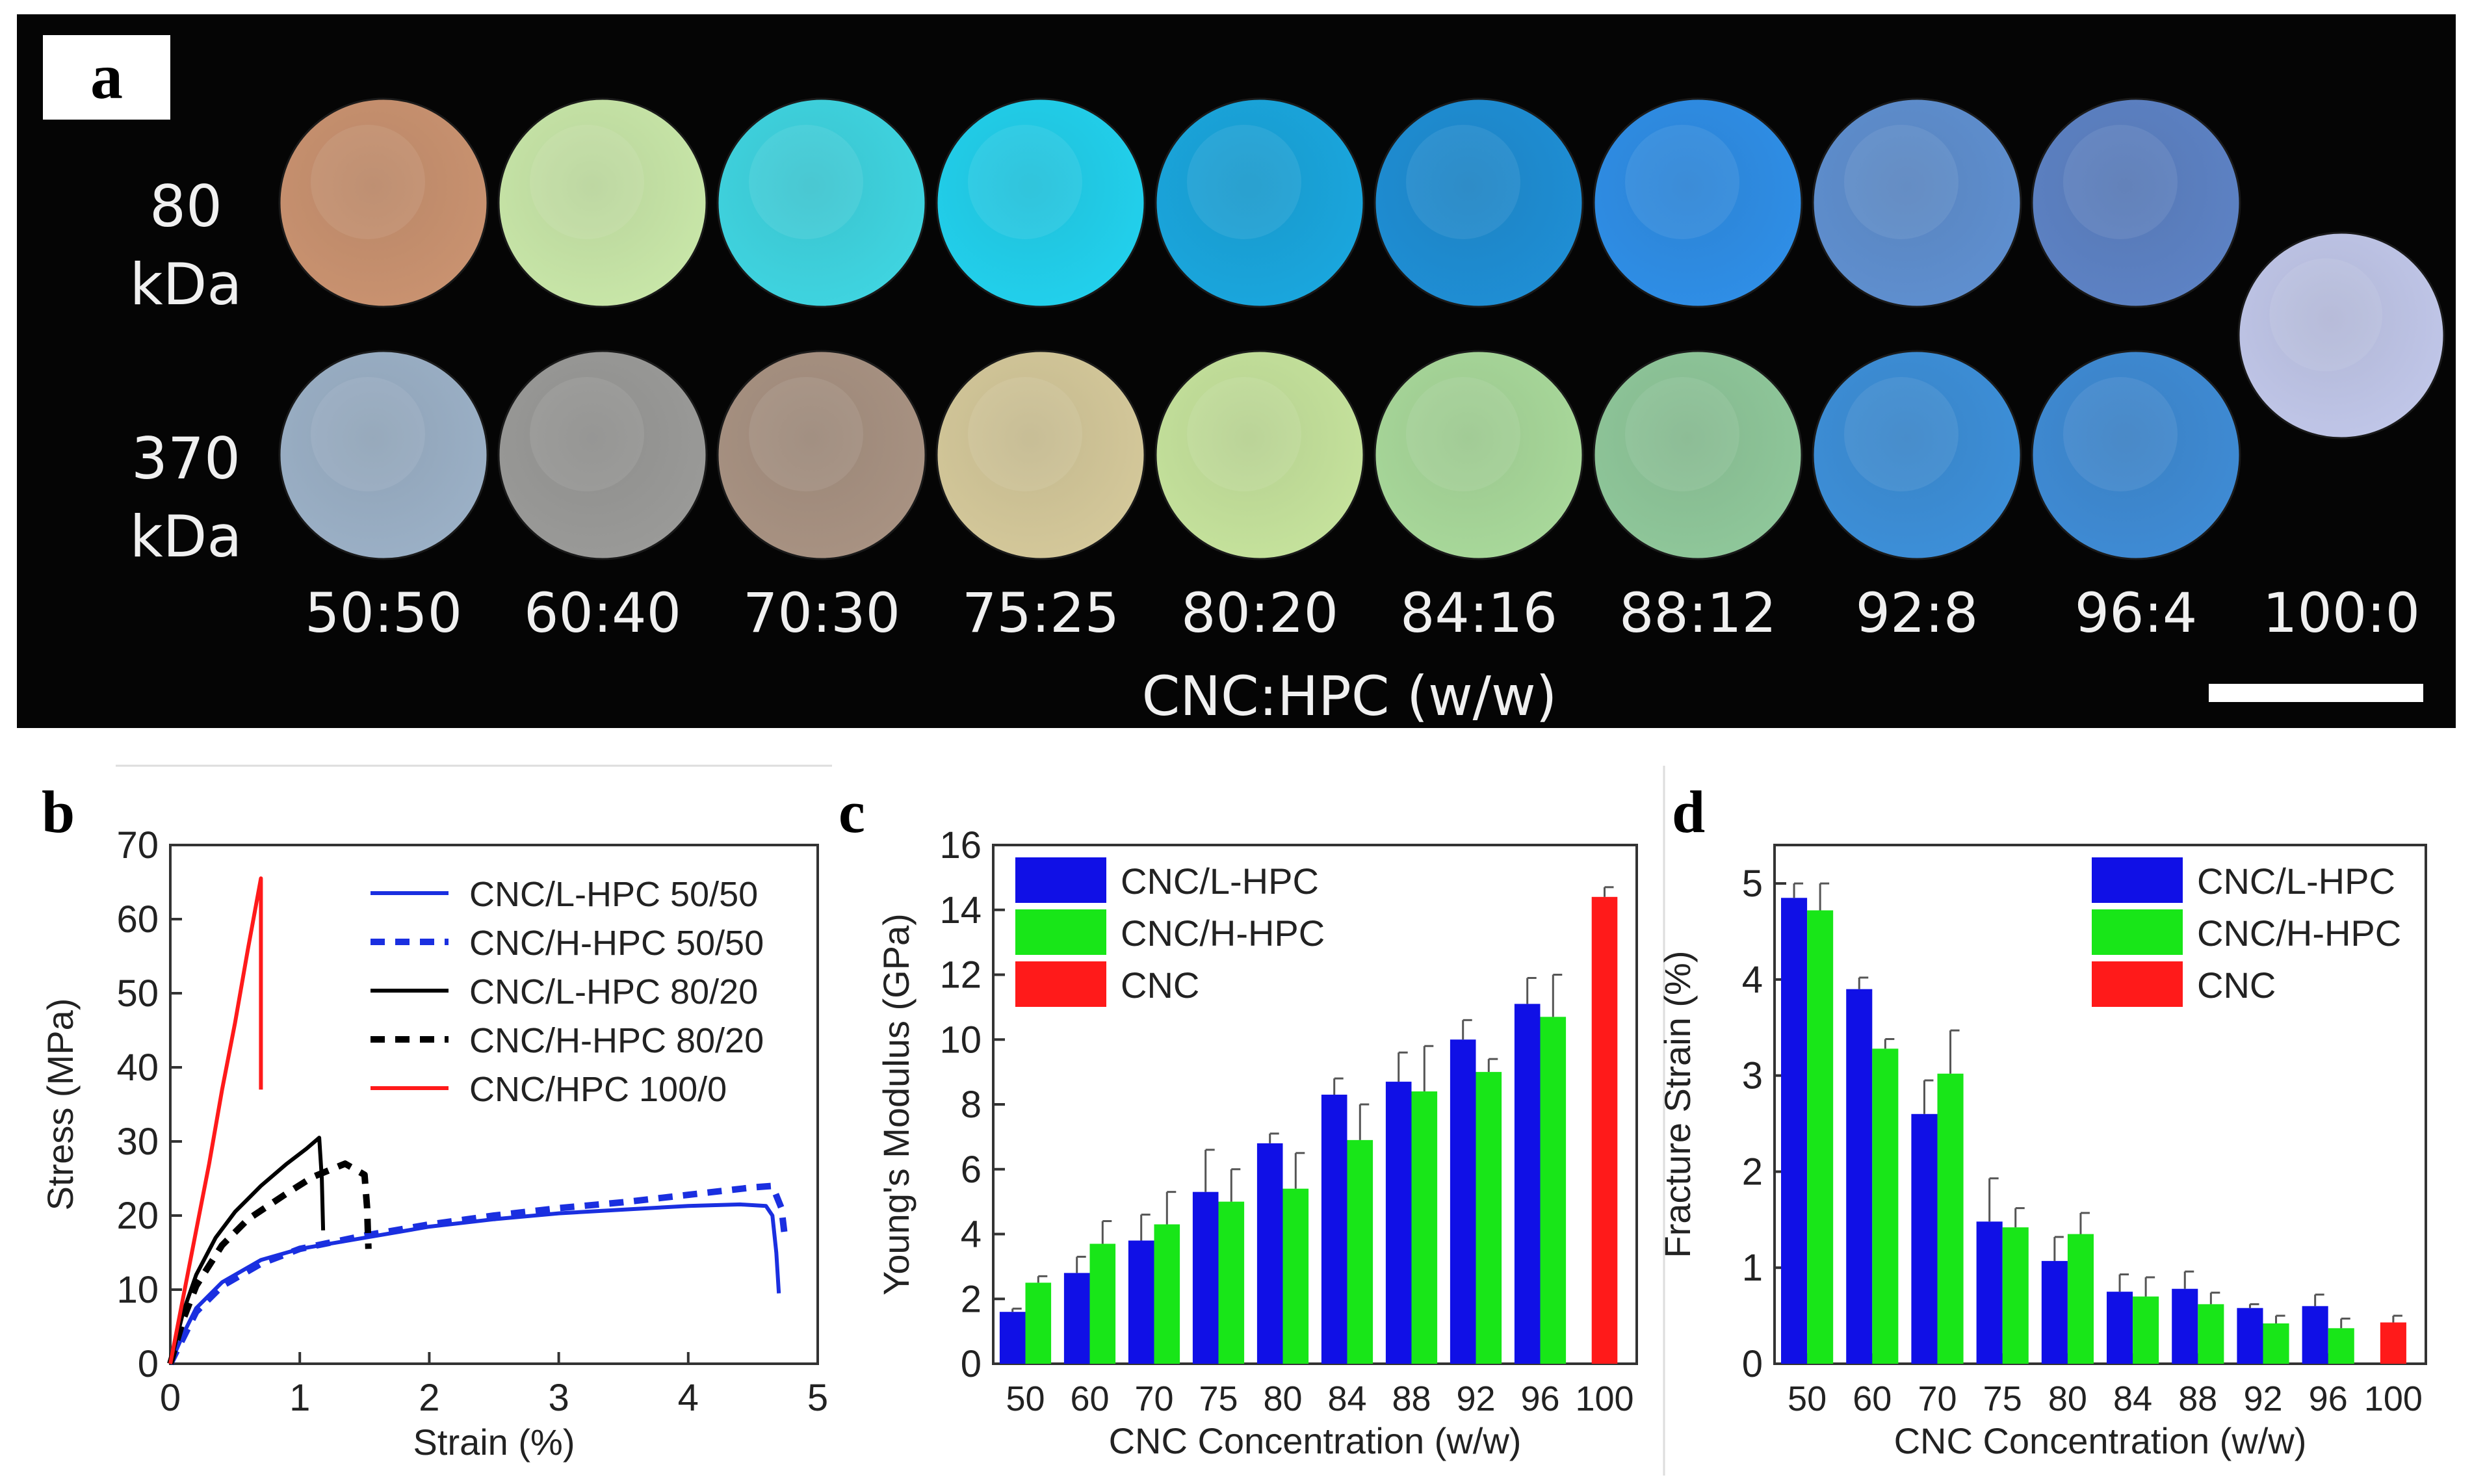 This screenshot has height=1484, width=2472. What do you see at coordinates (817, 1398) in the screenshot?
I see `x-tick-label: 5` at bounding box center [817, 1398].